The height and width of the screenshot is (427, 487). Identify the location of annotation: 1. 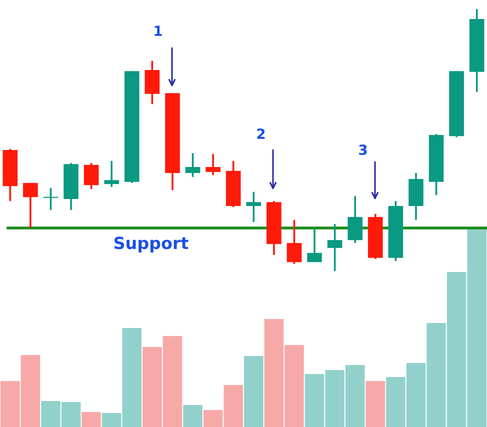
(158, 31).